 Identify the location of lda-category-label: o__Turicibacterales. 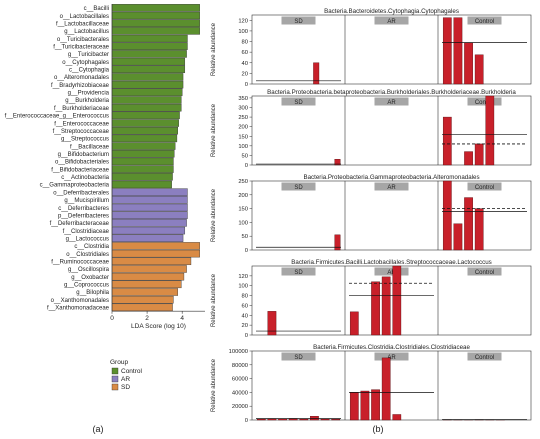
(83, 40).